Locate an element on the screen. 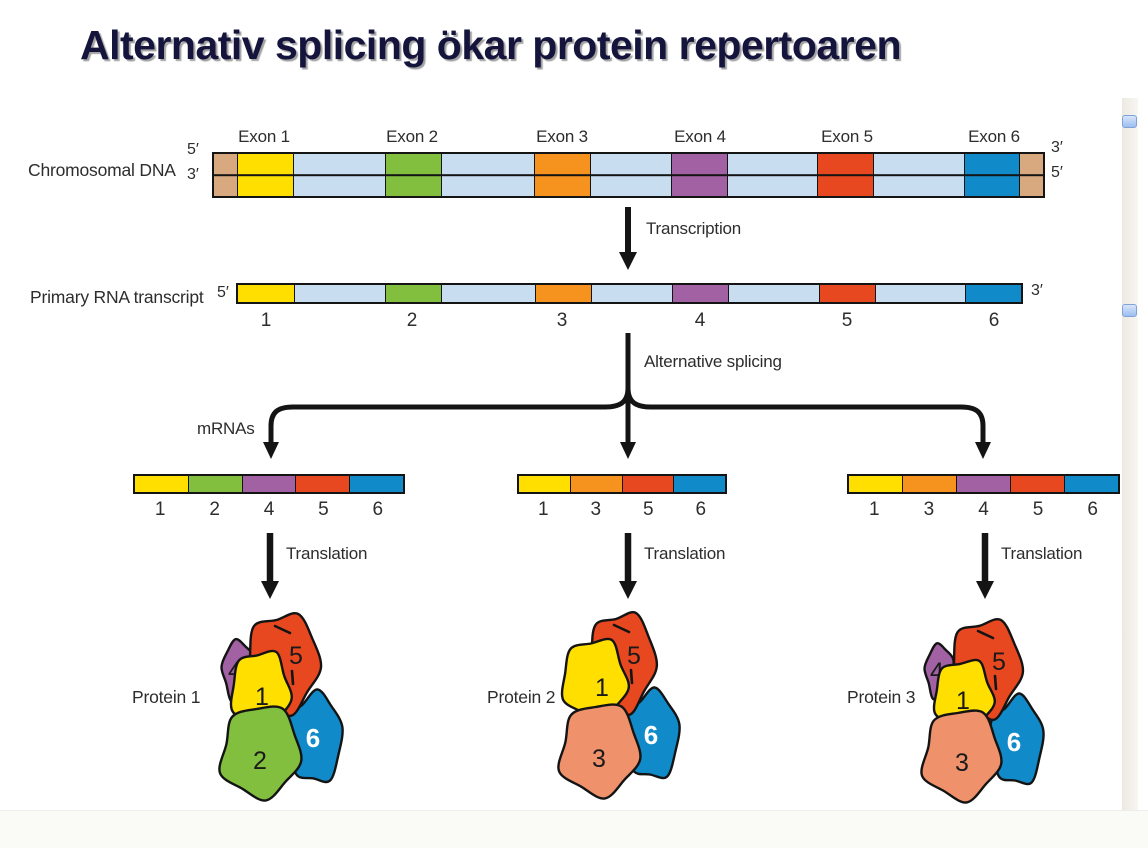 Image resolution: width=1148 pixels, height=848 pixels. alternative-splicing-label: Alternative splicing is located at coordinates (713, 361).